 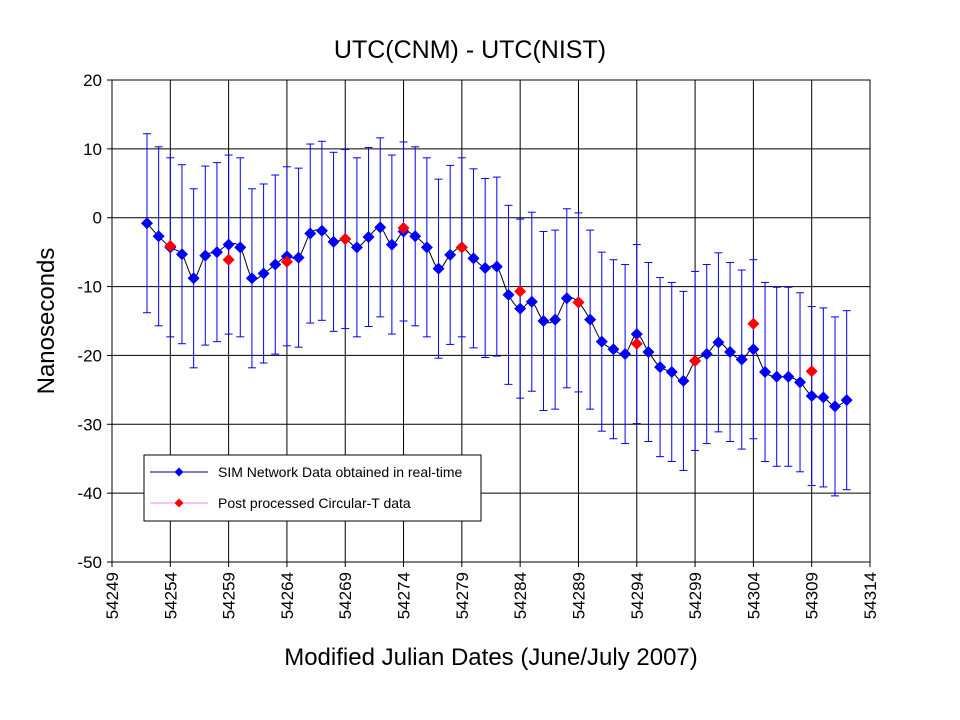 I want to click on y-tick-label: -40, so click(x=89, y=493).